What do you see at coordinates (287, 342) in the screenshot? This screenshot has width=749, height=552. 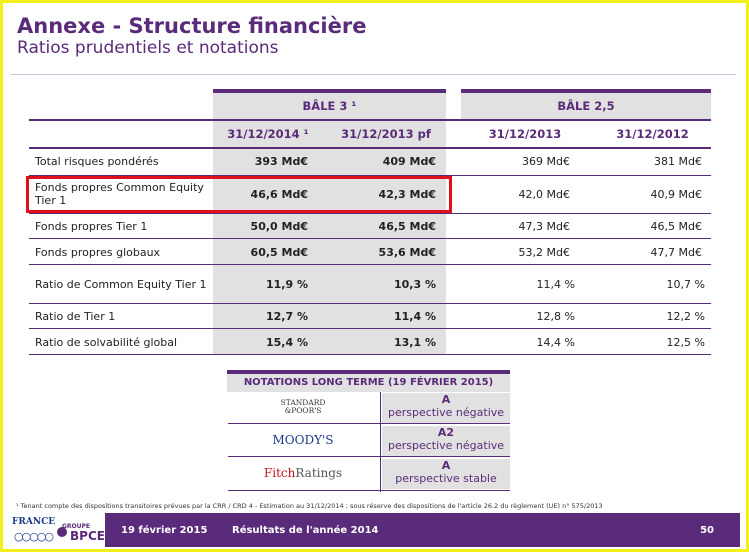 I see `cell-value: 15,4 %` at bounding box center [287, 342].